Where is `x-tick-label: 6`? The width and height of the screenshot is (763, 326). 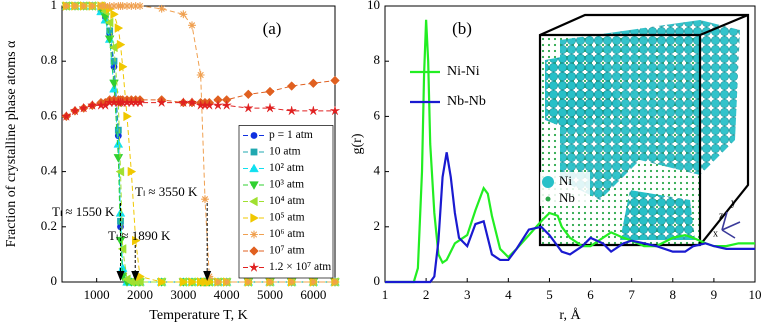 x-tick-label: 6 is located at coordinates (590, 294).